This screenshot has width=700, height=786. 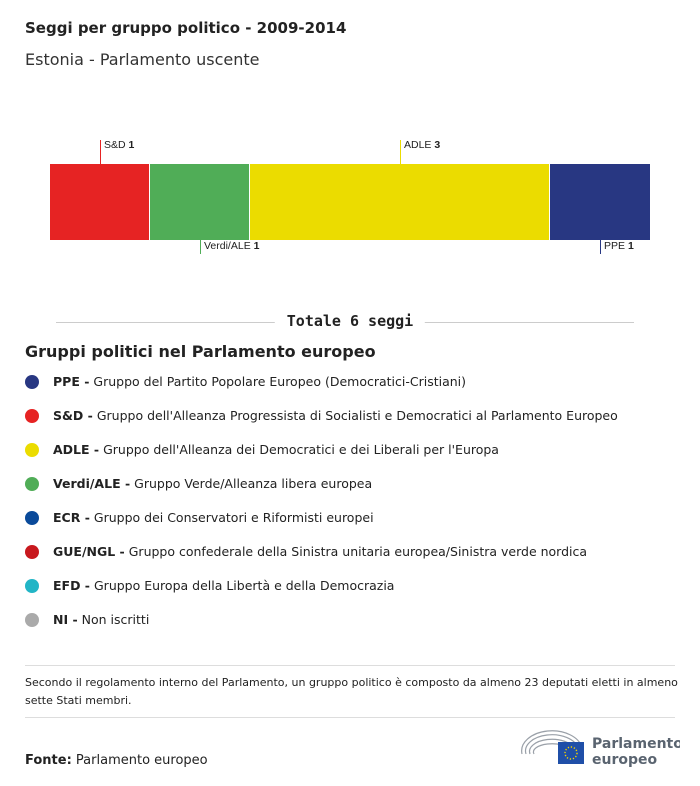 What do you see at coordinates (625, 760) in the screenshot?
I see `svg-text: europeo` at bounding box center [625, 760].